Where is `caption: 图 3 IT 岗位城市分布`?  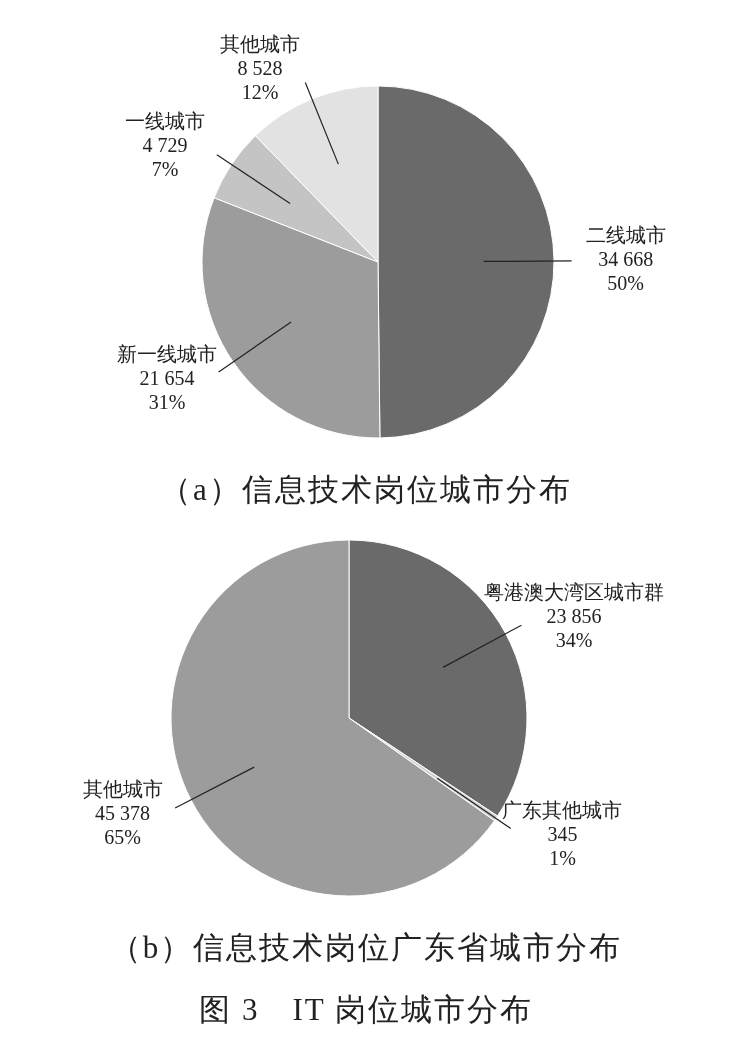 caption: 图 3 IT 岗位城市分布 is located at coordinates (366, 1009).